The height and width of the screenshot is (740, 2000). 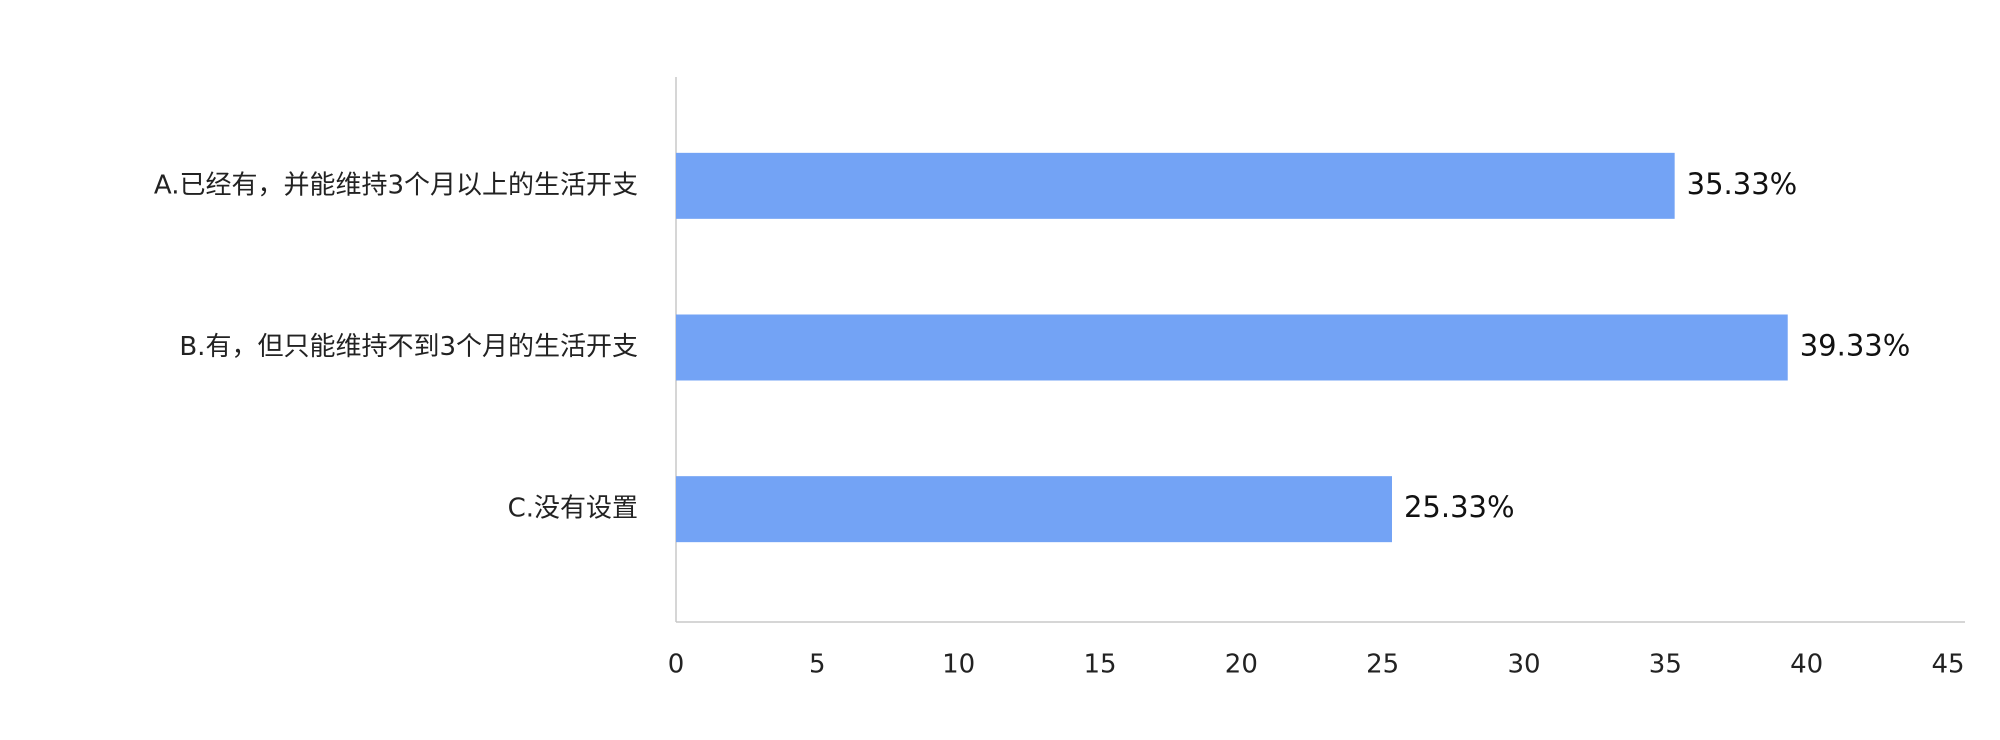 What do you see at coordinates (1099, 665) in the screenshot?
I see `x-tick-label: 15` at bounding box center [1099, 665].